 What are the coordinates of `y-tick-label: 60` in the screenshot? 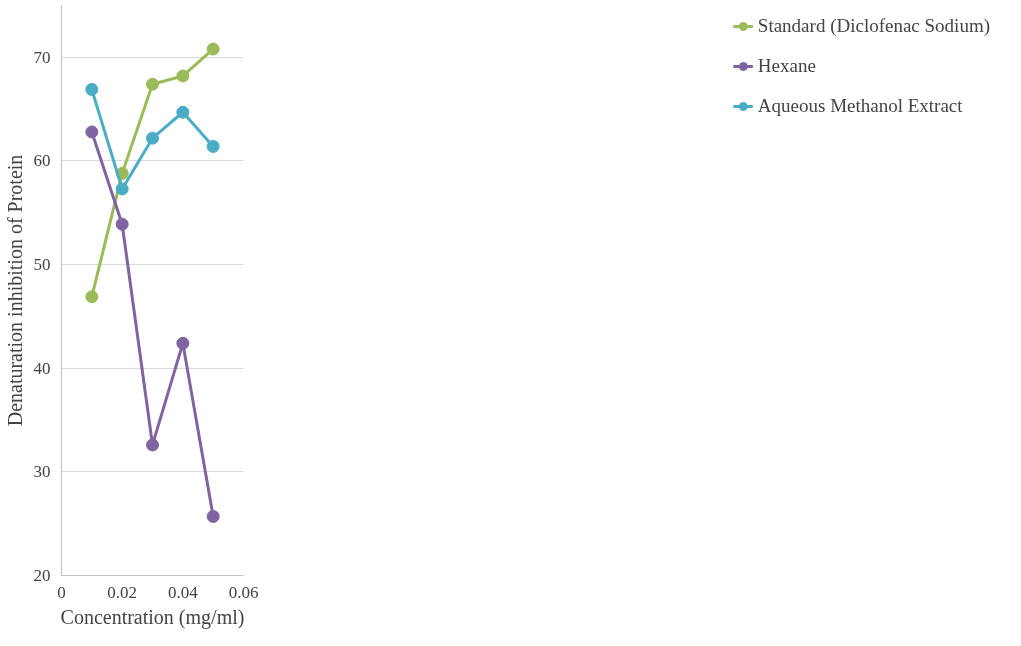 It's located at (42, 161).